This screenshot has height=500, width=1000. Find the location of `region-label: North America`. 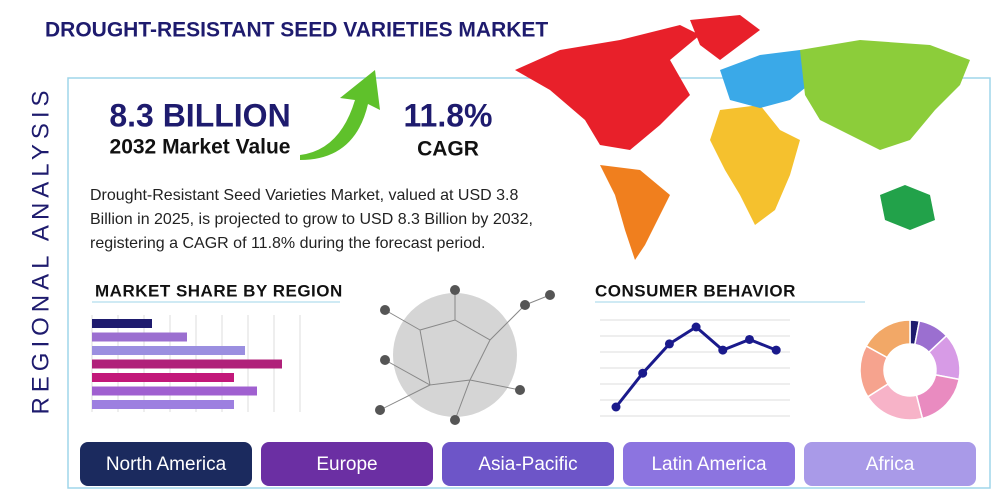

region-label: North America is located at coordinates (166, 464).